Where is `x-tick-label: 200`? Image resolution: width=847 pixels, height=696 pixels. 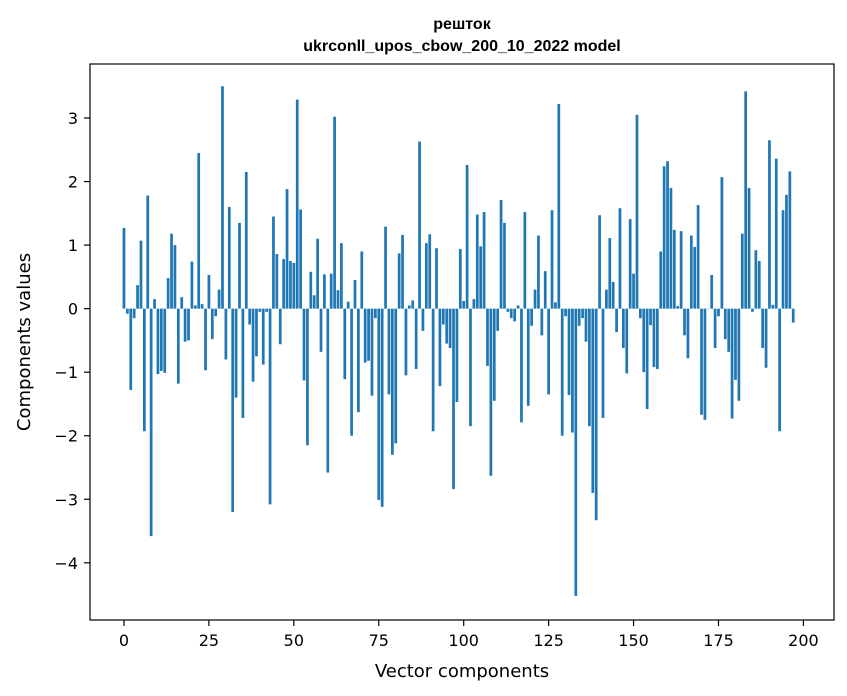 x-tick-label: 200 is located at coordinates (803, 640).